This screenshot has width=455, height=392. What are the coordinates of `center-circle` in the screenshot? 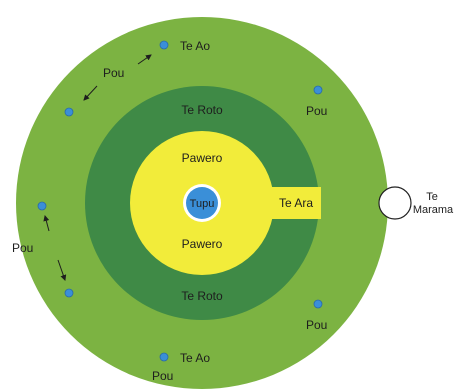 It's located at (202, 203).